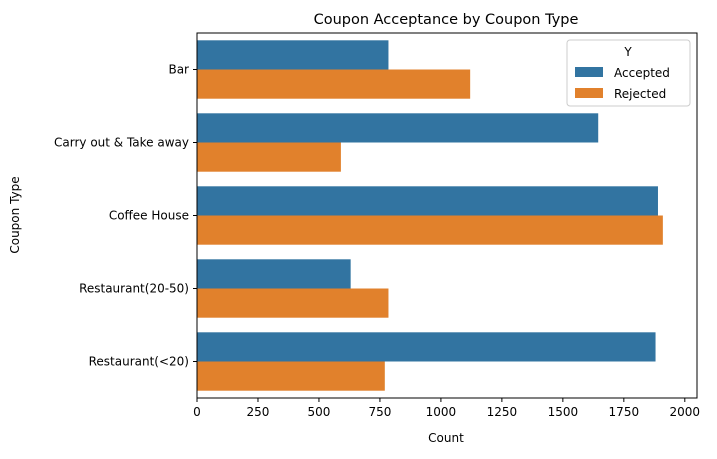 Image resolution: width=717 pixels, height=459 pixels. Describe the element at coordinates (293, 303) in the screenshot. I see `bar-restaurant-20-50-rejected` at that location.